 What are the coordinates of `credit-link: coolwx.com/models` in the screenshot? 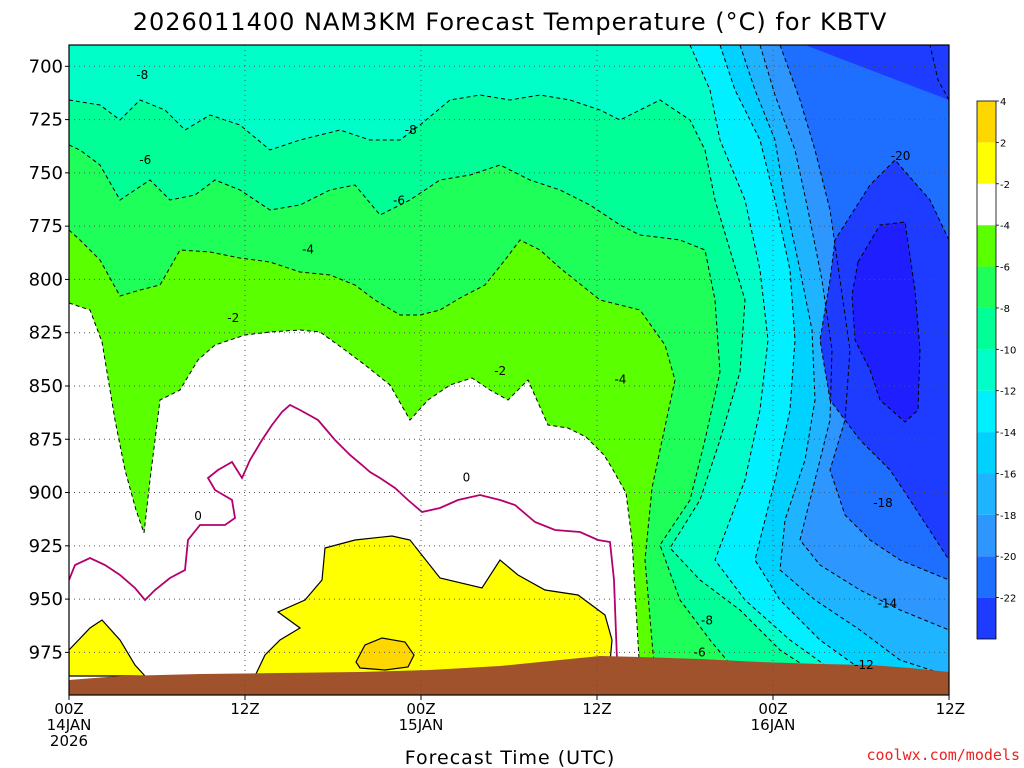 It's located at (943, 755).